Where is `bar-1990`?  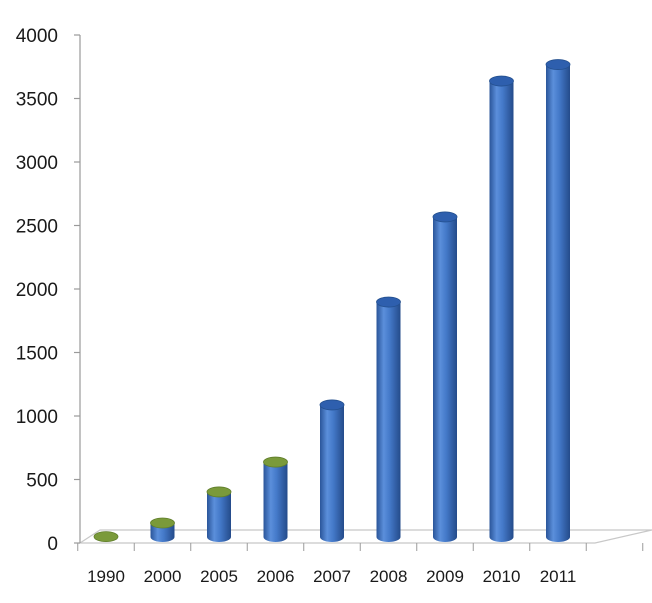
bar-1990 is located at coordinates (106, 537).